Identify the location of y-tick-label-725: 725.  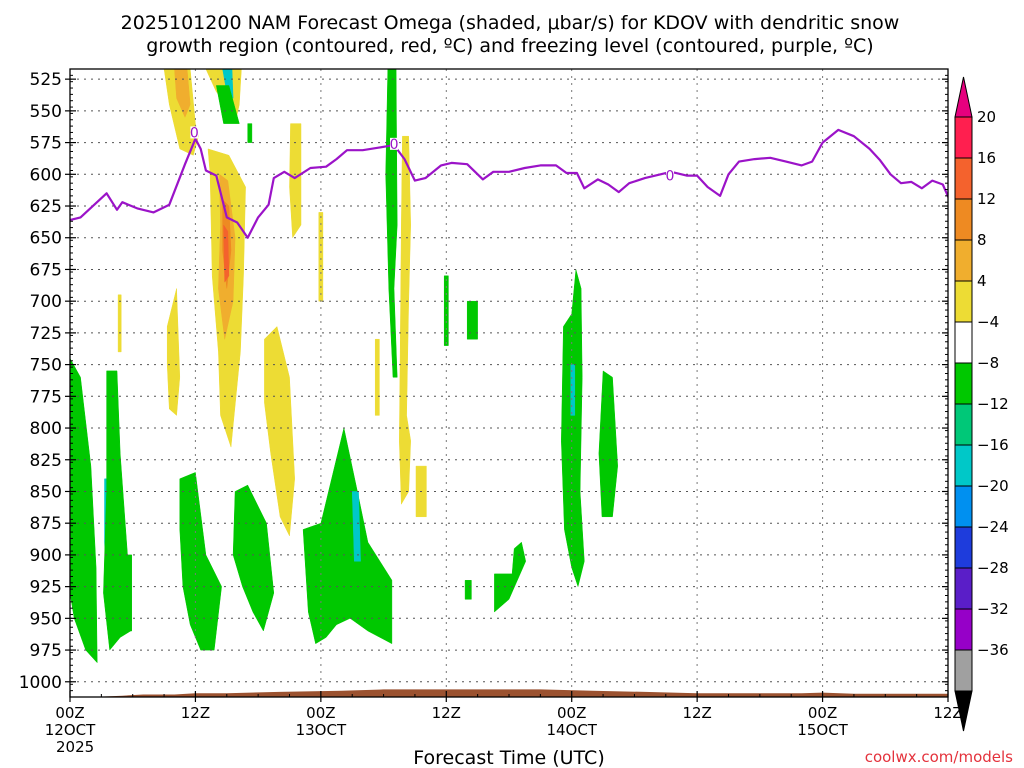
(46, 334).